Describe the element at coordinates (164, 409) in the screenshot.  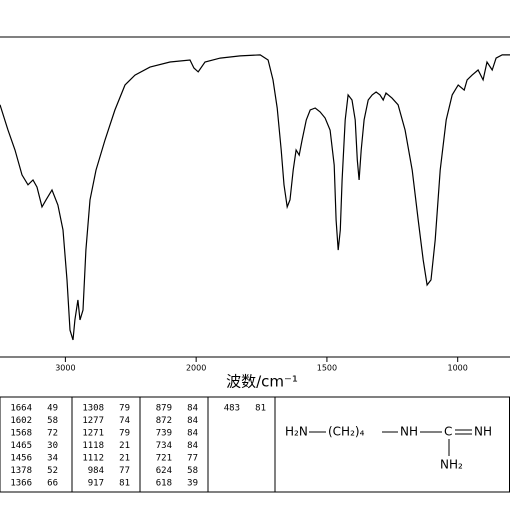
I see `peak-wavenumber: 879` at that location.